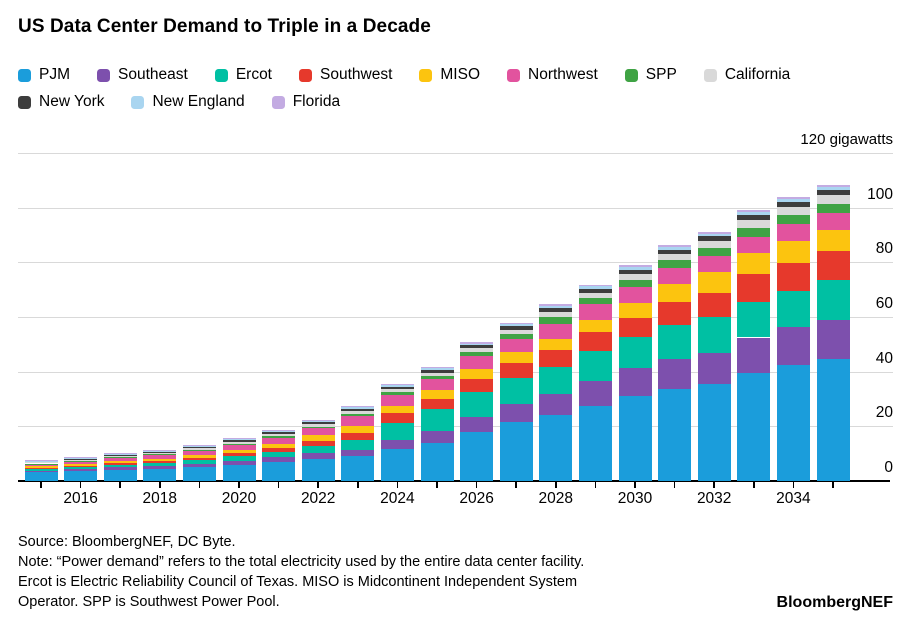  What do you see at coordinates (358, 412) in the screenshot?
I see `bar-2023-california` at bounding box center [358, 412].